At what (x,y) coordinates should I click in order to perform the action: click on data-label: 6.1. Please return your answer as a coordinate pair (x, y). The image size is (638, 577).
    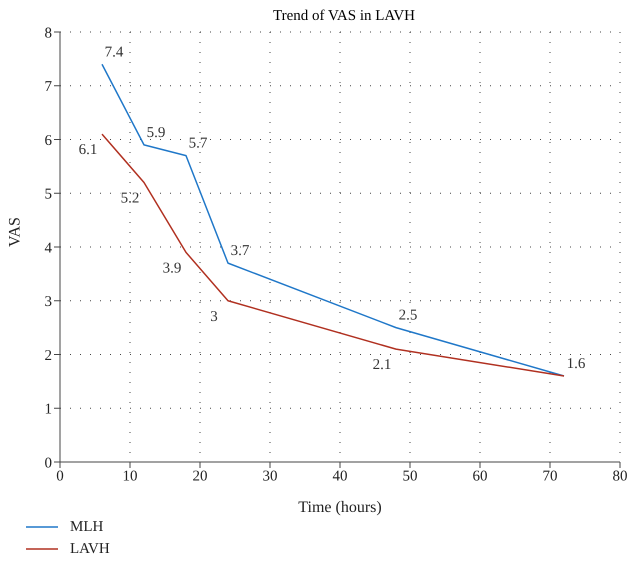
    Looking at the image, I should click on (88, 150).